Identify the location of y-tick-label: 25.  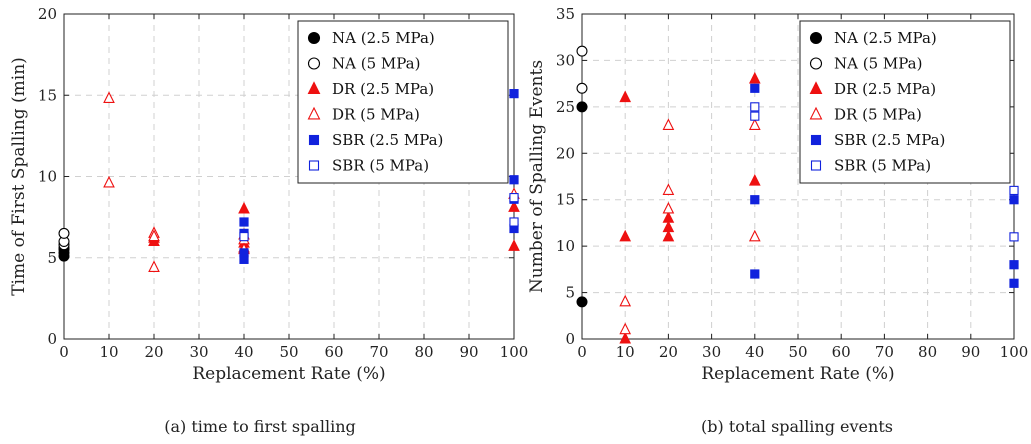
(565, 107).